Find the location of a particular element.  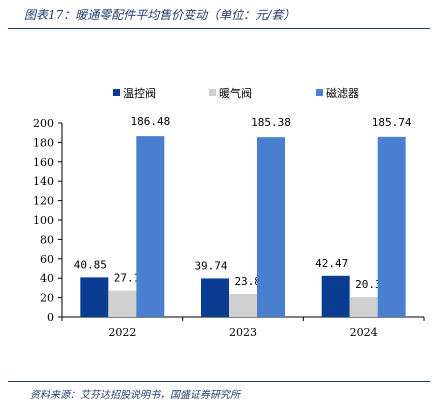

data-label: 185.74 is located at coordinates (392, 122).